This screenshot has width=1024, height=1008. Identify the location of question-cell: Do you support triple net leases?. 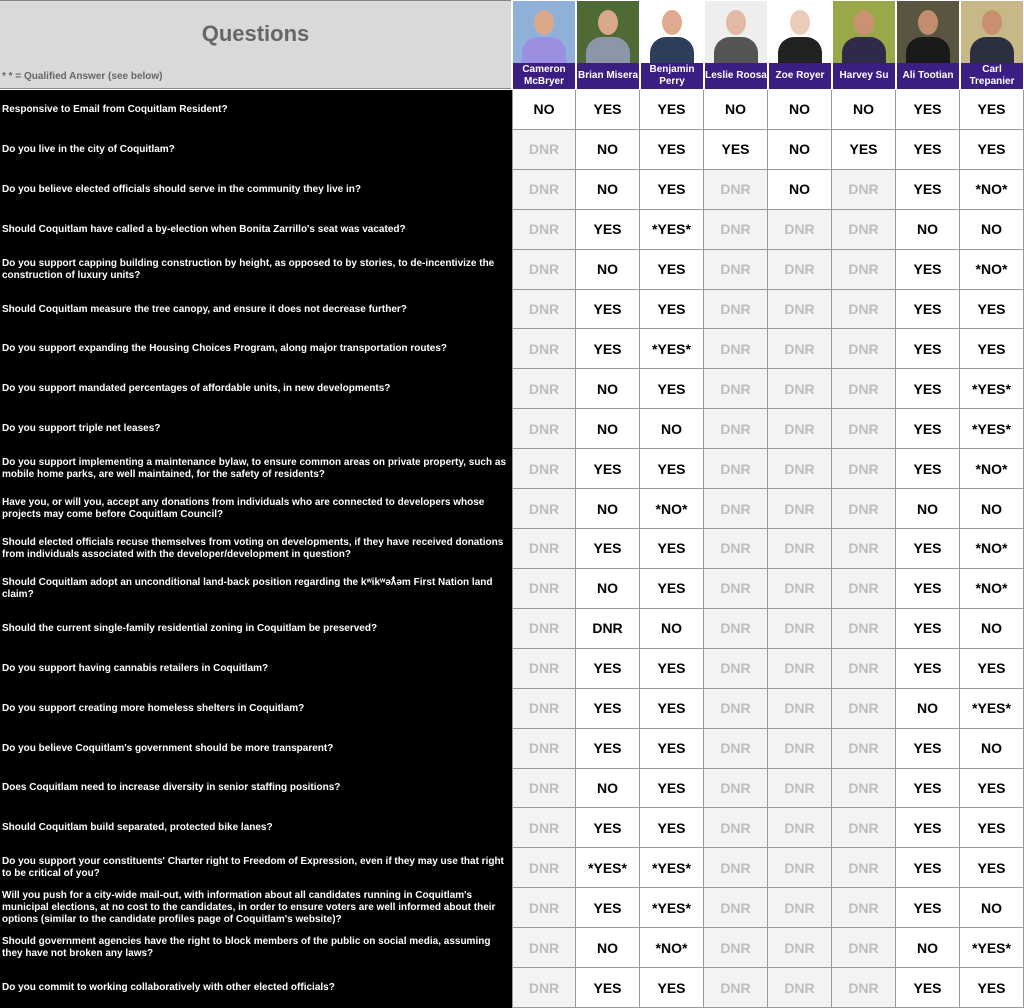
(256, 429).